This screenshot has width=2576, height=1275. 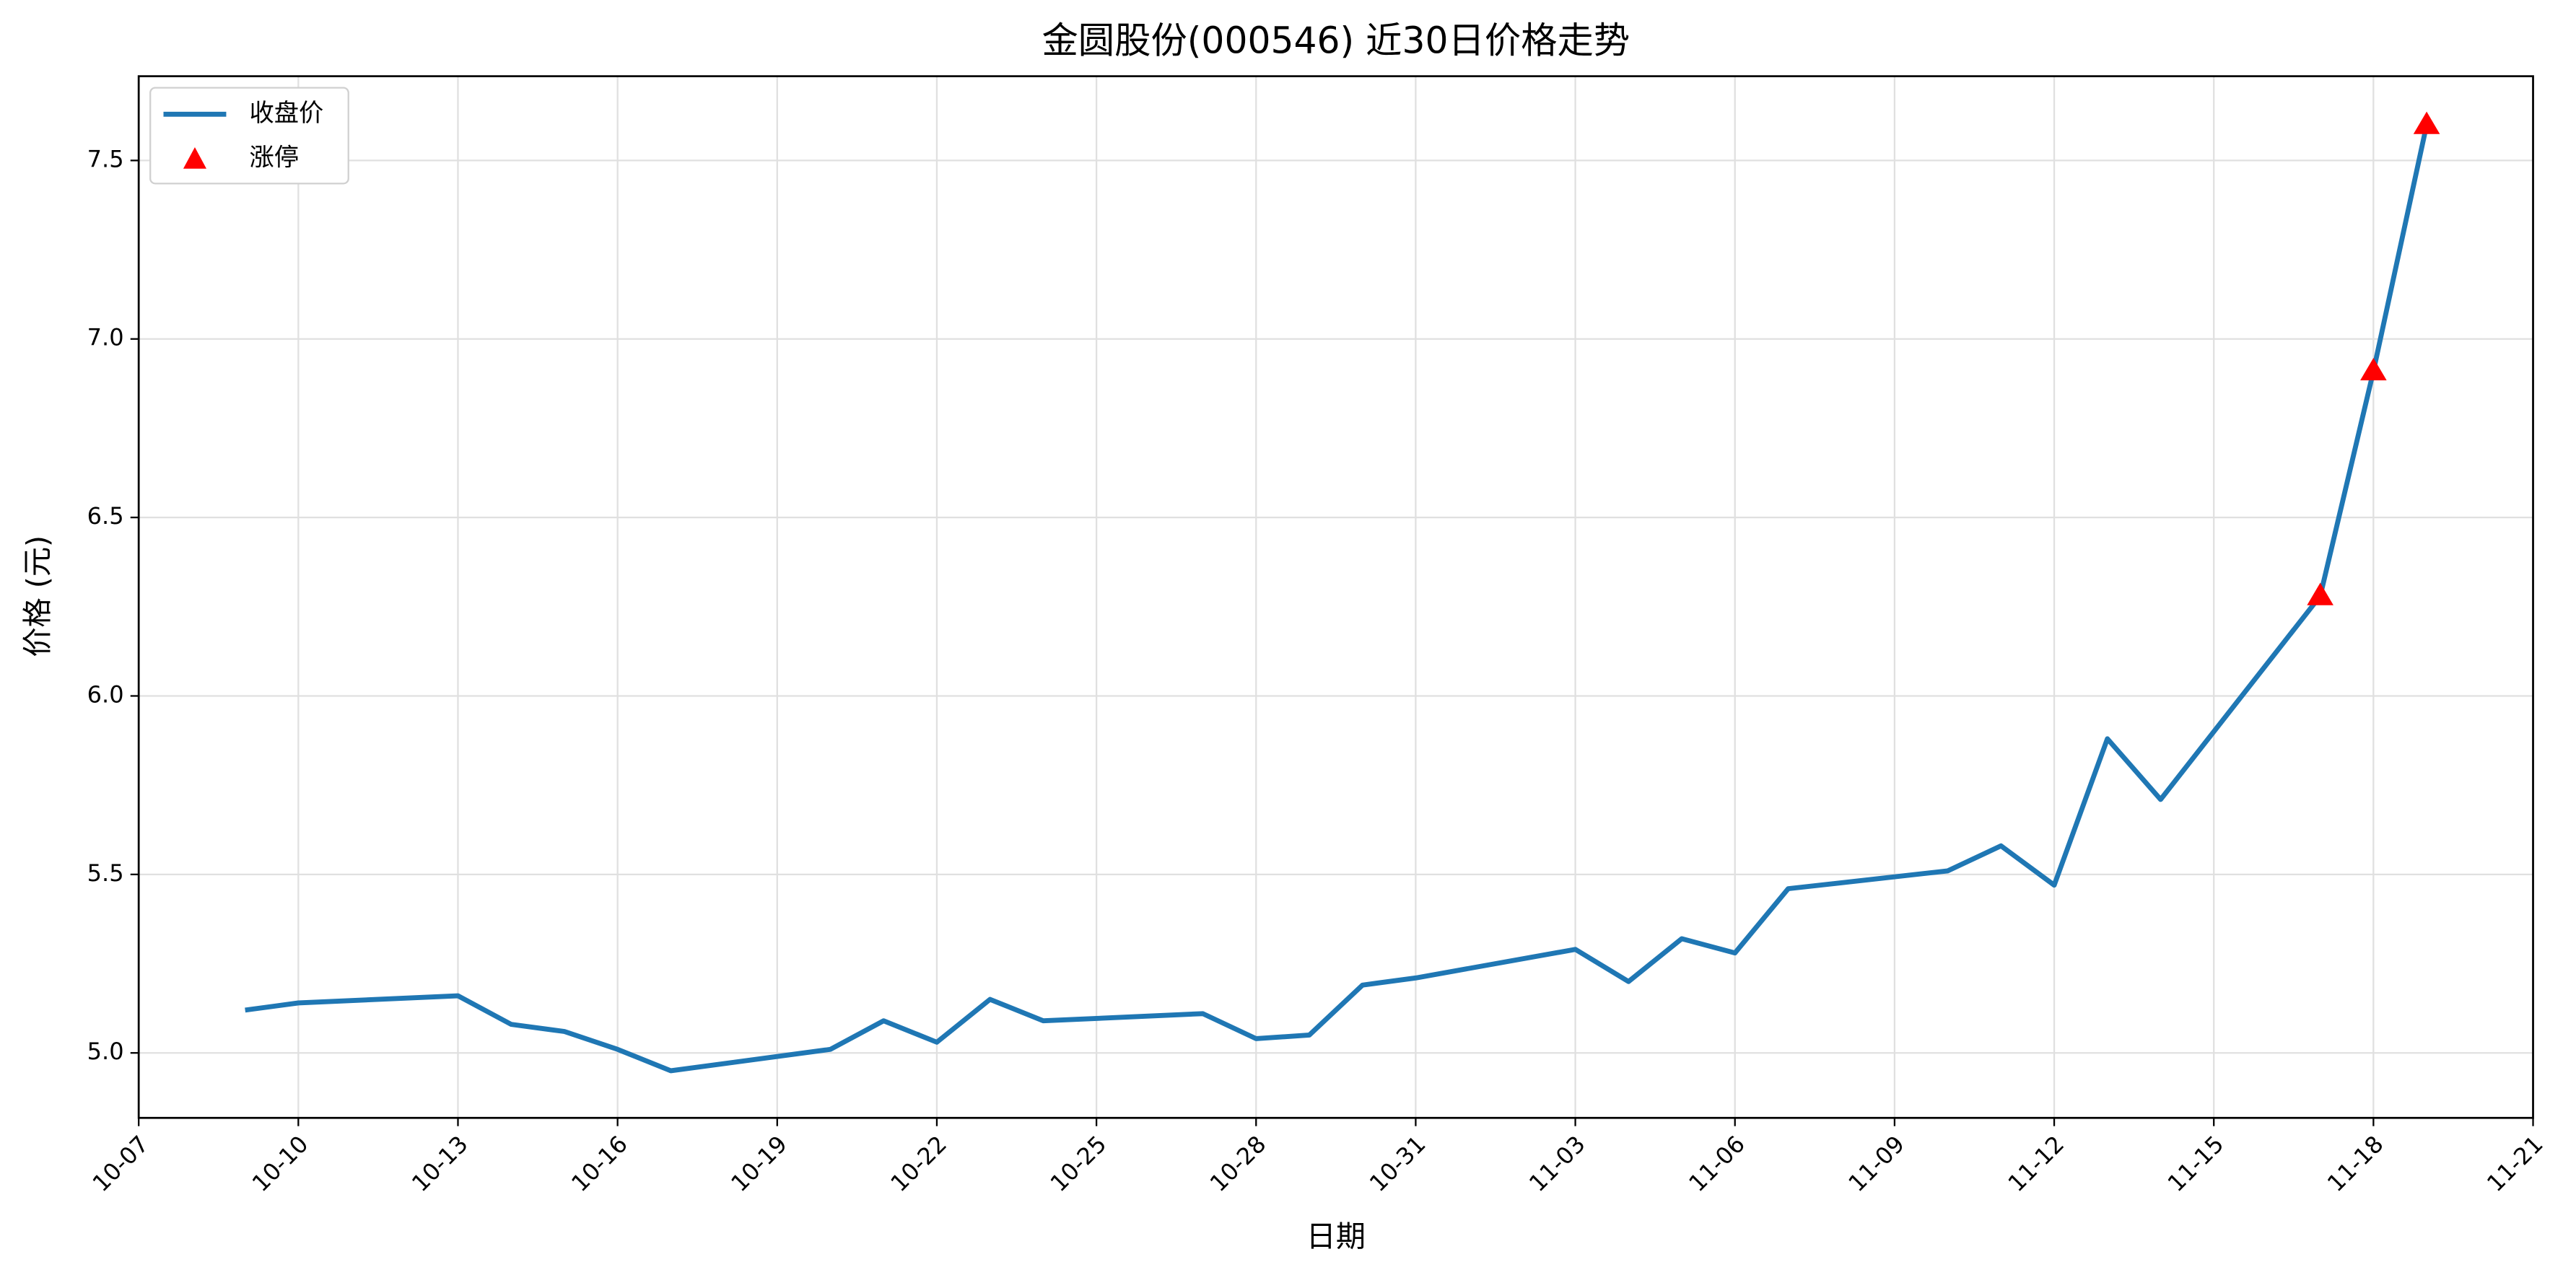 I want to click on x-tick-label: 10-16, so click(x=599, y=1163).